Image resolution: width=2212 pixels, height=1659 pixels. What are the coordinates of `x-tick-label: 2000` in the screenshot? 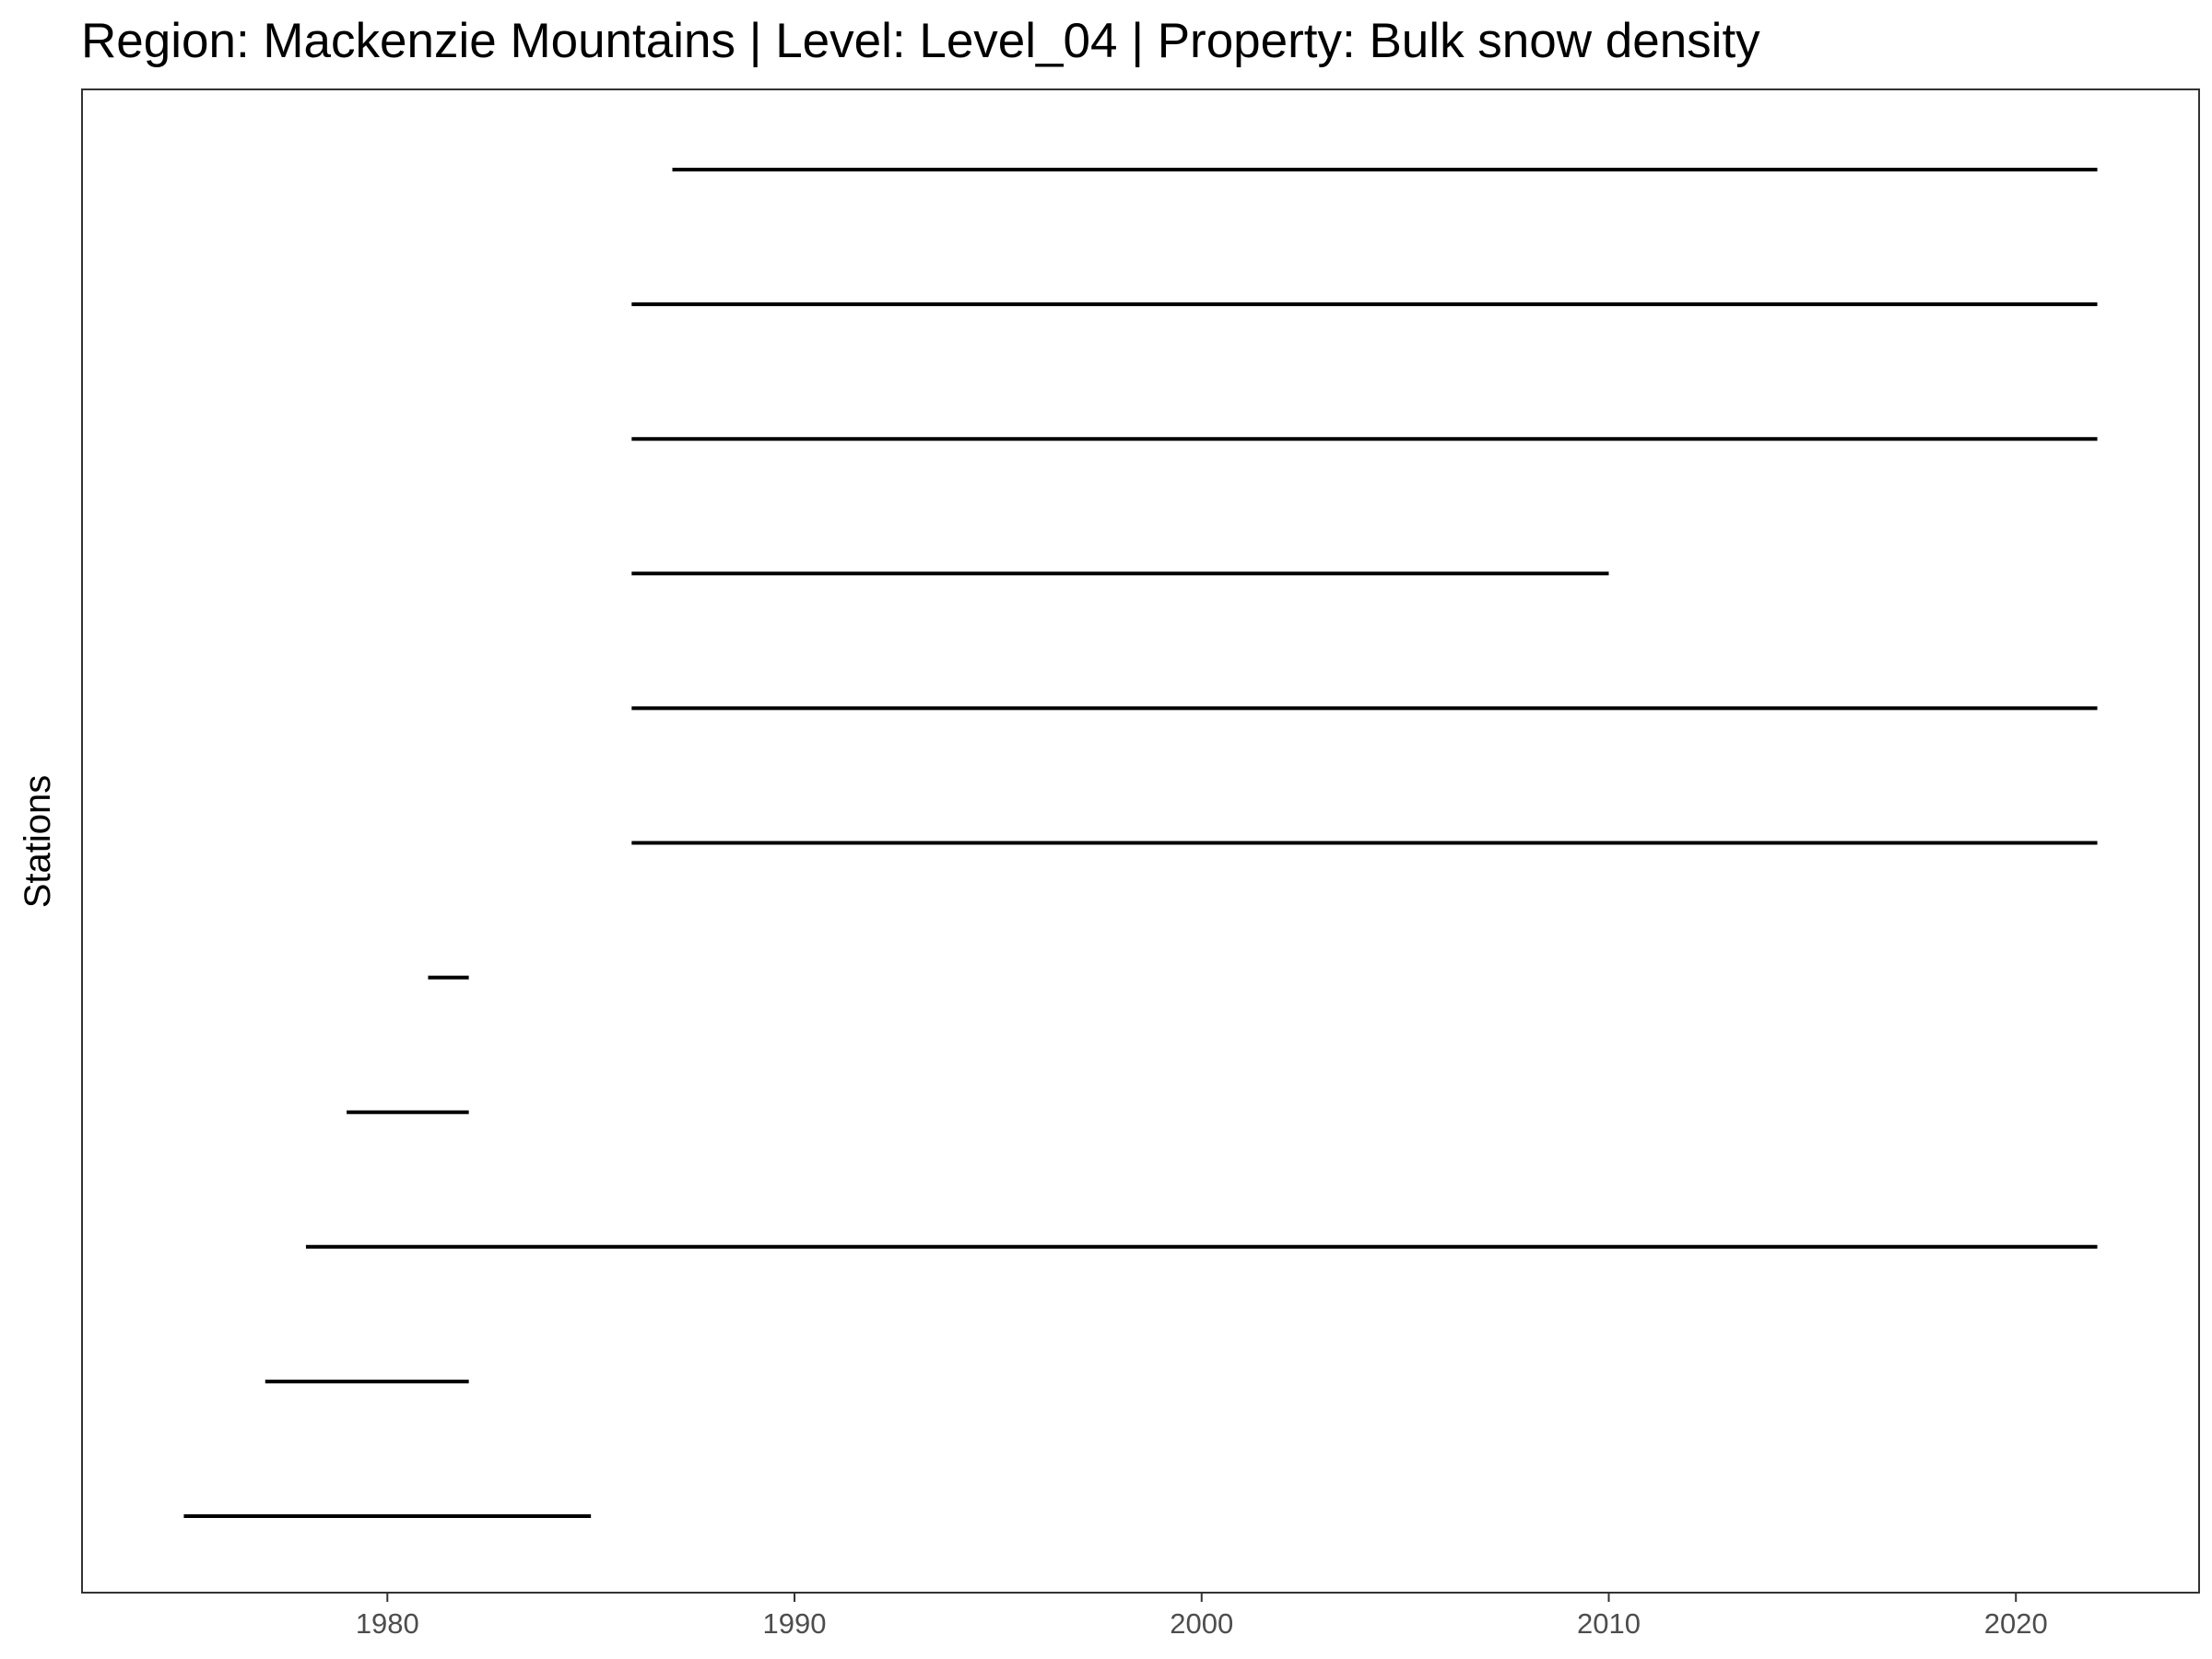 It's located at (1201, 1623).